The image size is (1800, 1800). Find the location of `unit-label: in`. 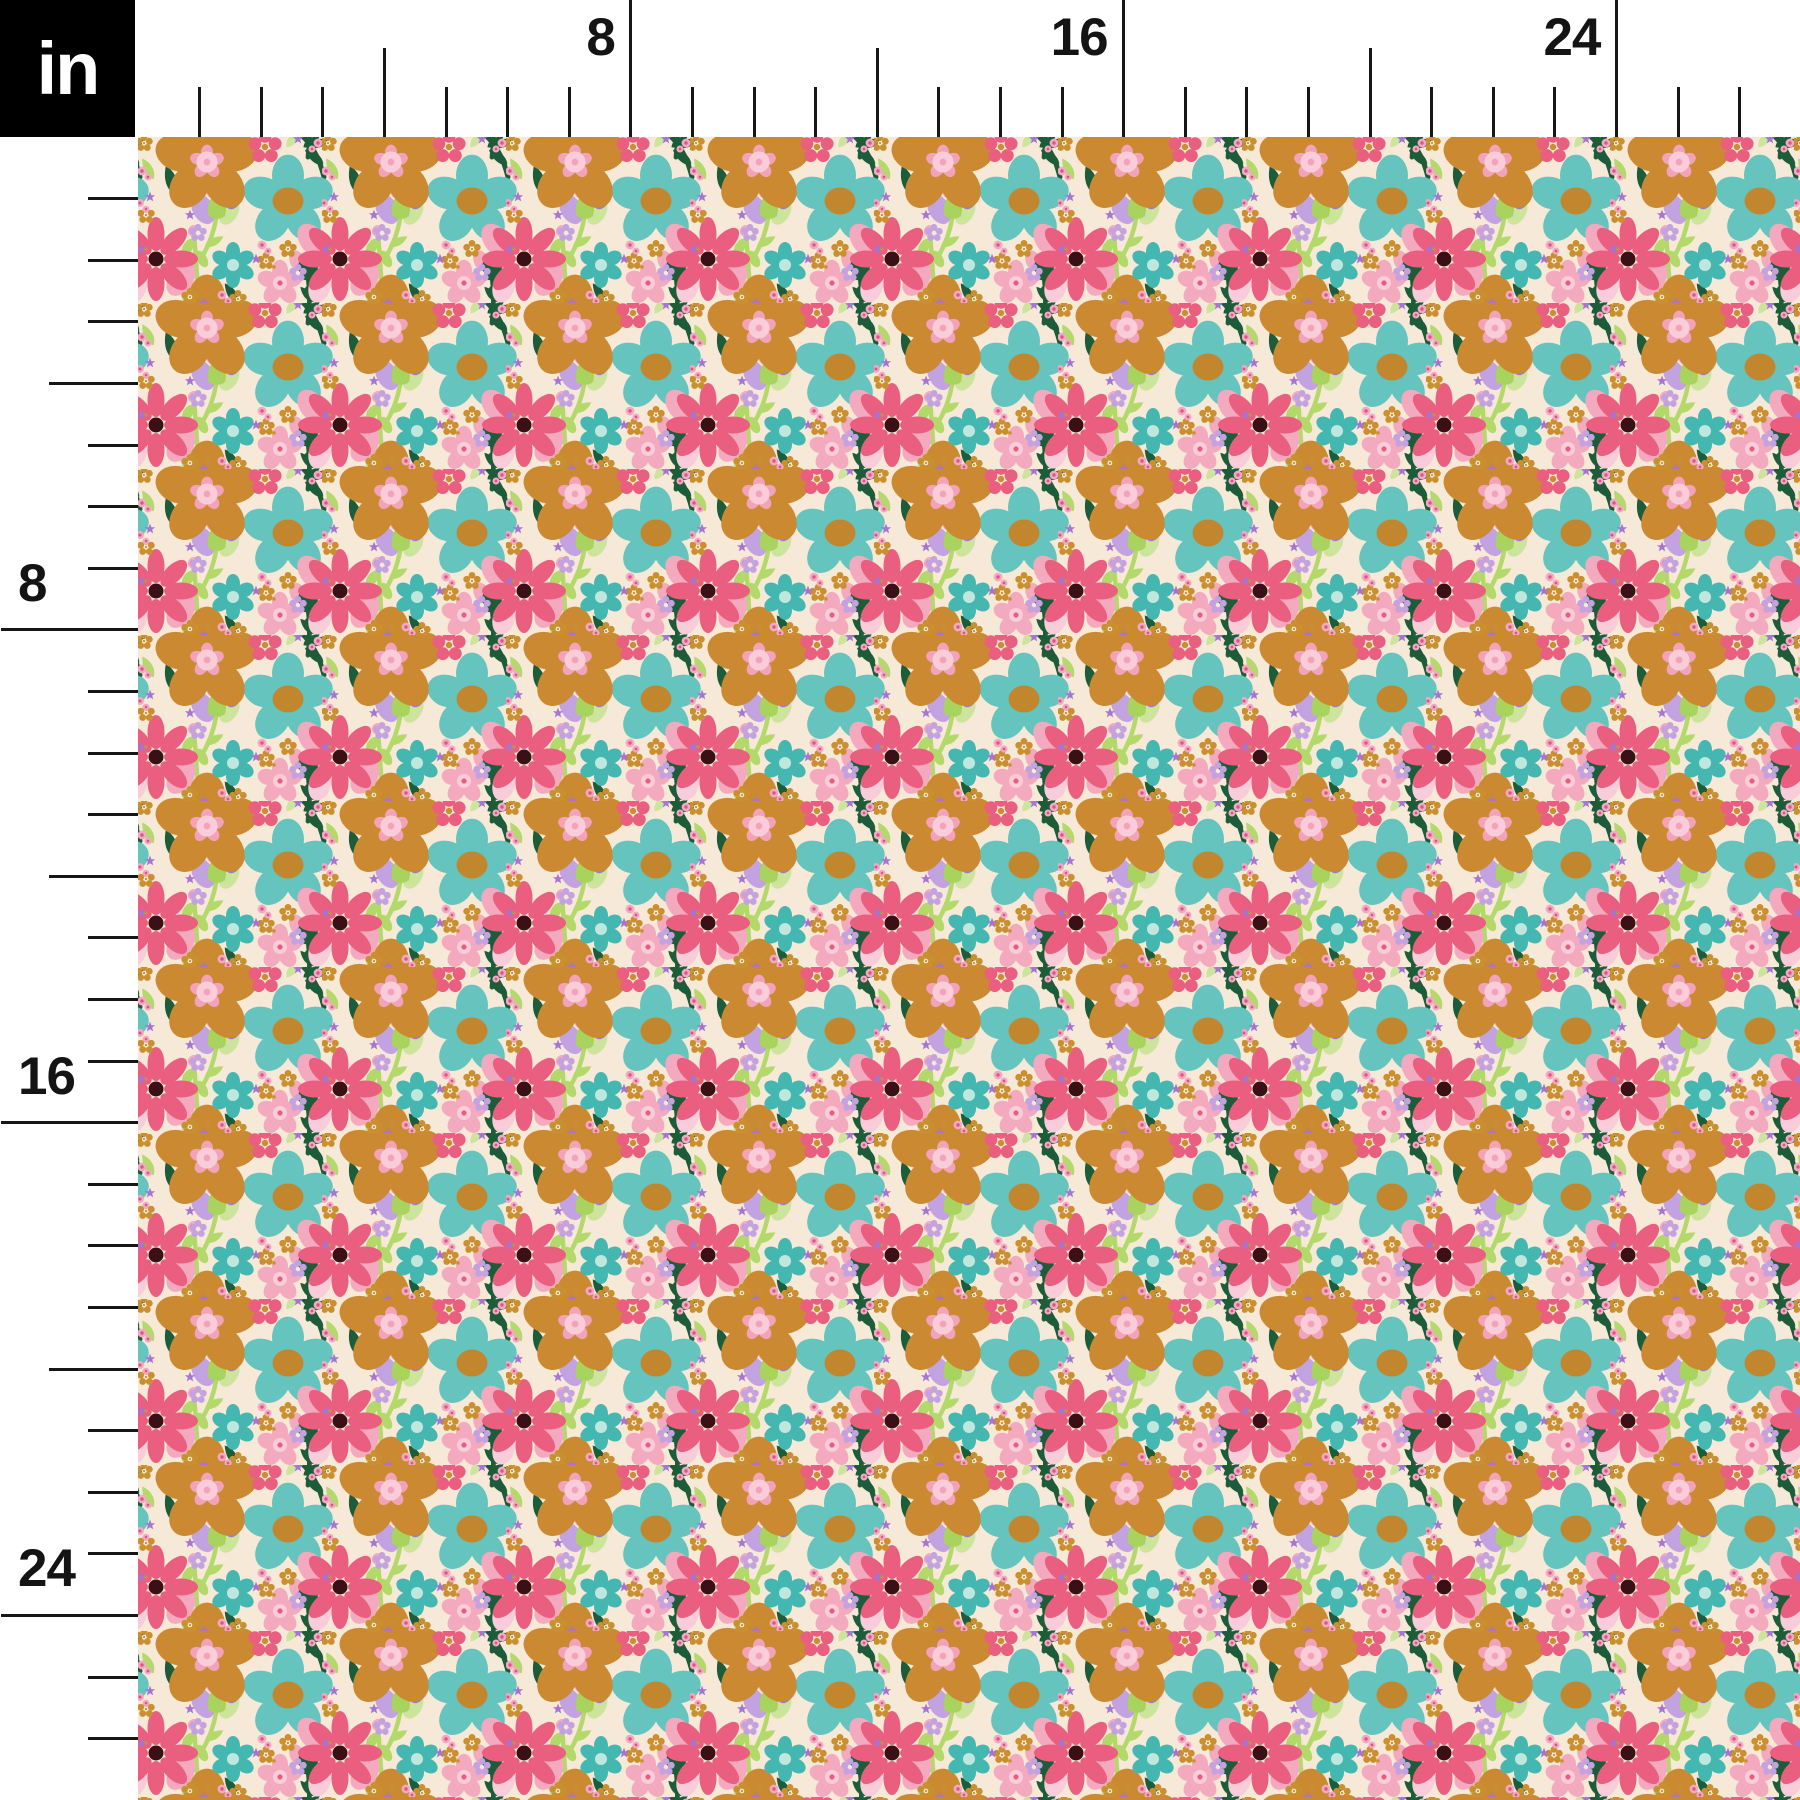

unit-label: in is located at coordinates (68, 68).